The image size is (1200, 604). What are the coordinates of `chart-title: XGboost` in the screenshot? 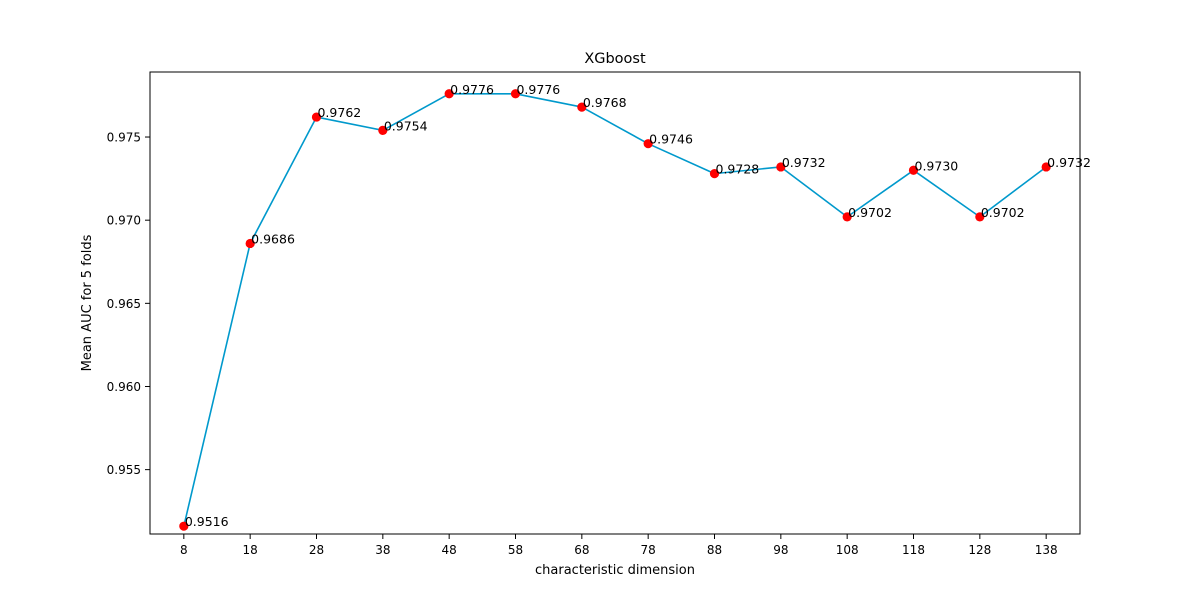 It's located at (615, 59).